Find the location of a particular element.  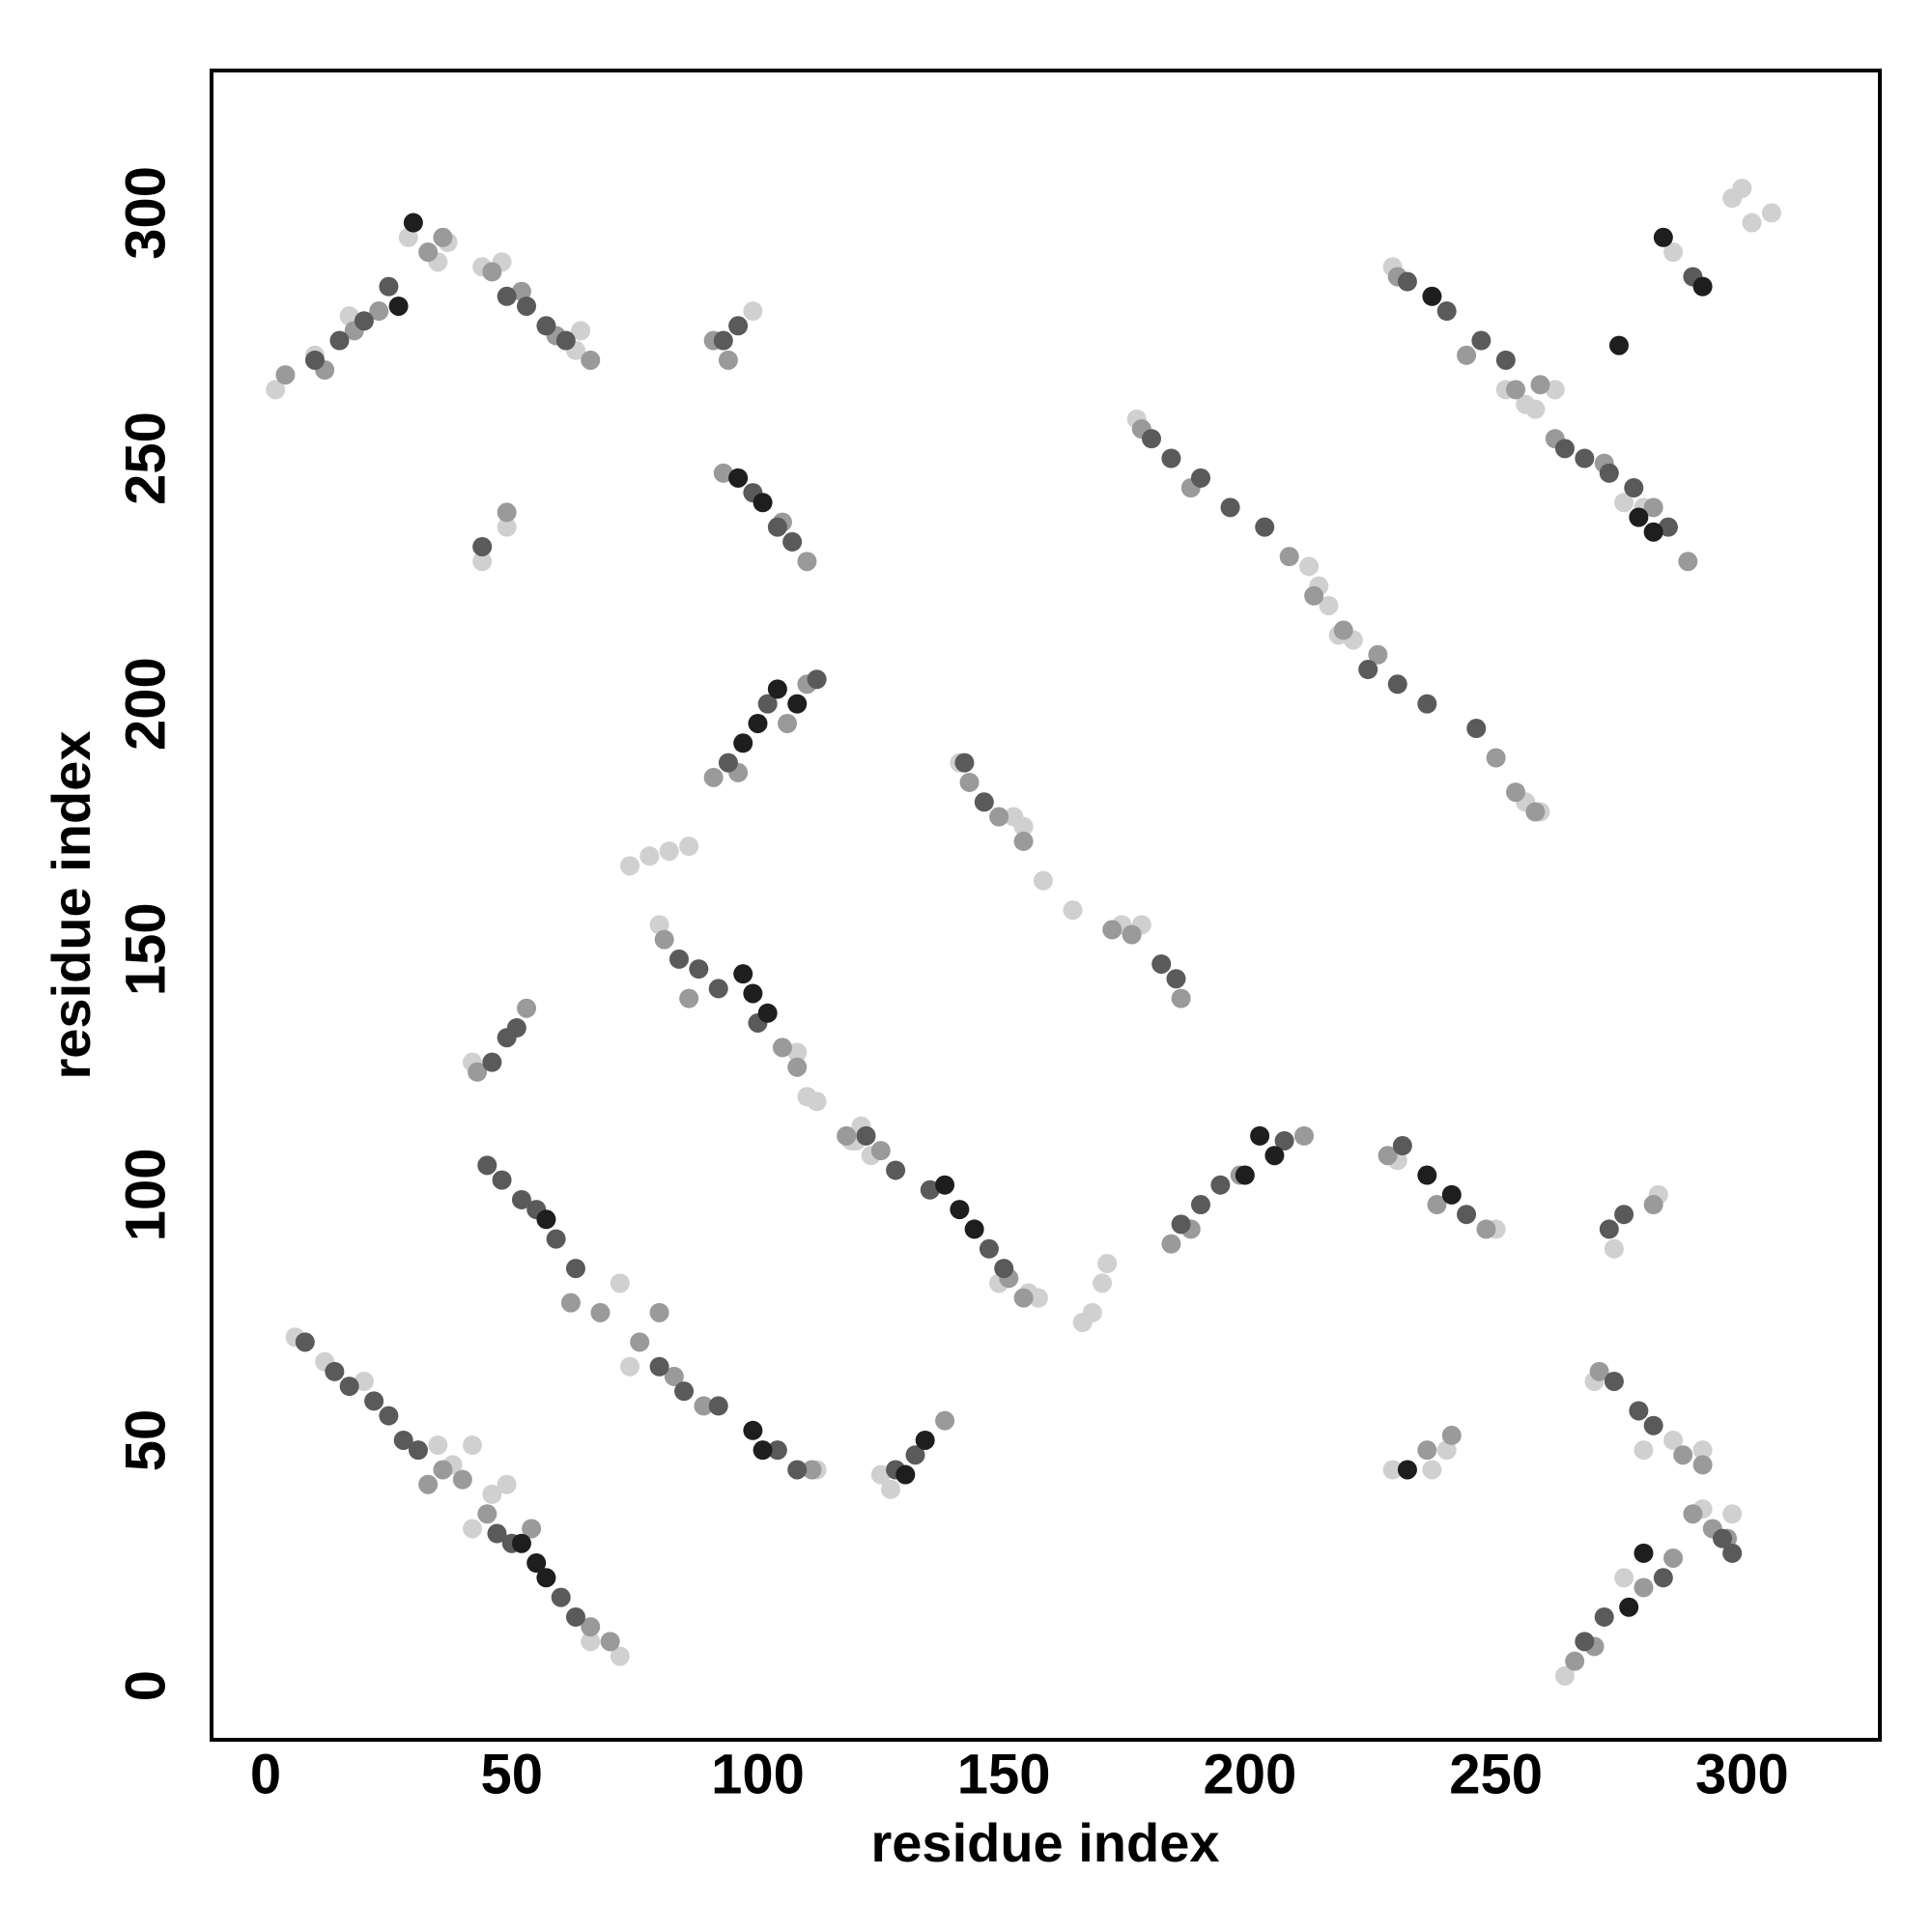

x-tick-label: 100 is located at coordinates (758, 1774).